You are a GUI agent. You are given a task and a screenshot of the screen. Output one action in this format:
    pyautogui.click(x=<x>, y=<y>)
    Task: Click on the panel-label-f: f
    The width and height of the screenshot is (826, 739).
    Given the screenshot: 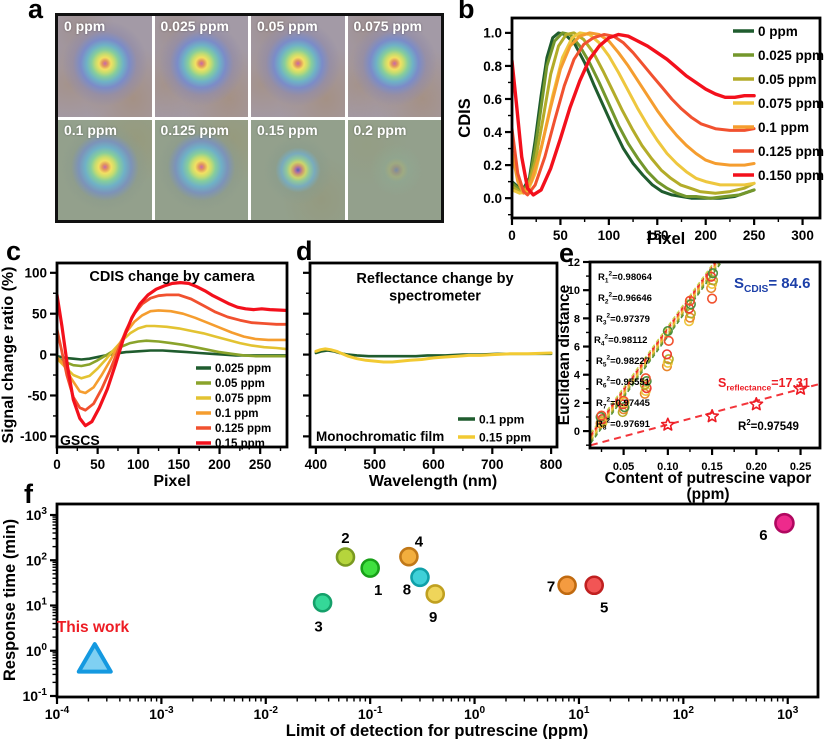 What is the action you would take?
    pyautogui.click(x=28, y=494)
    